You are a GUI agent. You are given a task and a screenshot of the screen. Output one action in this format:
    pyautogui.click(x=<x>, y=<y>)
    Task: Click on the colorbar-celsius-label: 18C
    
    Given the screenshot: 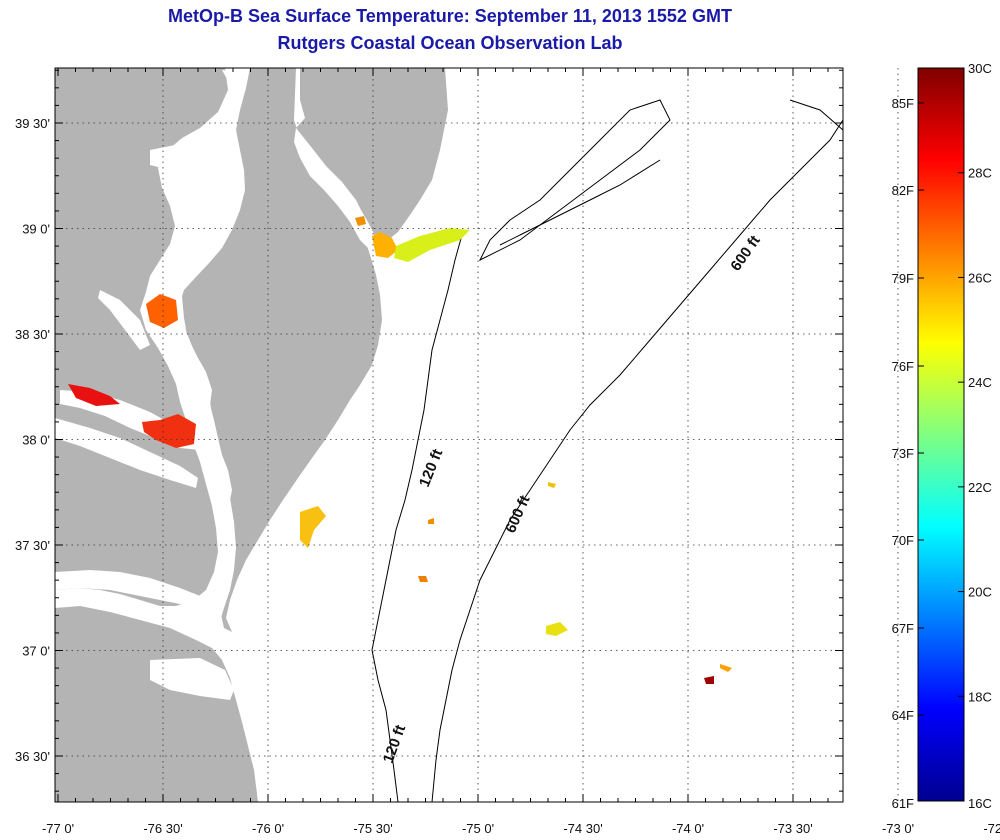 What is the action you would take?
    pyautogui.click(x=980, y=696)
    